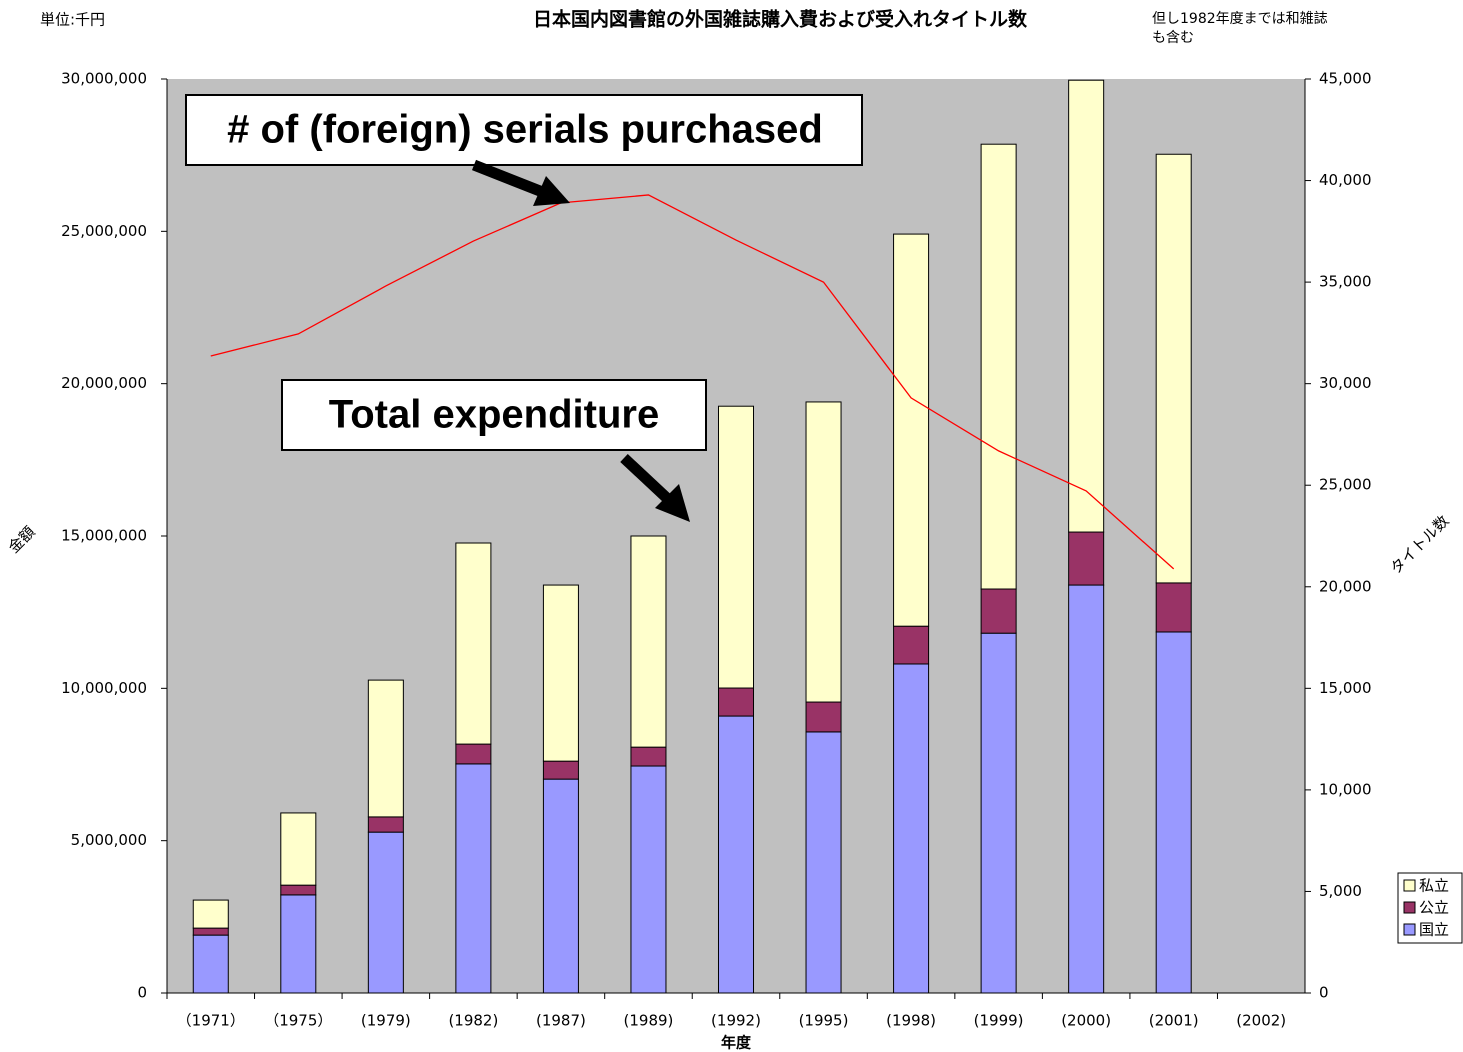  What do you see at coordinates (104, 383) in the screenshot?
I see `y-tick-label: 20,000,000` at bounding box center [104, 383].